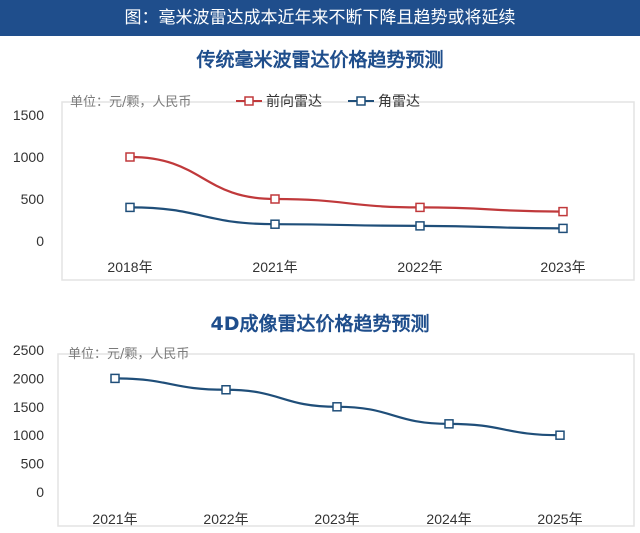 The image size is (640, 533). I want to click on chart2-y-tick-label: 2500, so click(28, 350).